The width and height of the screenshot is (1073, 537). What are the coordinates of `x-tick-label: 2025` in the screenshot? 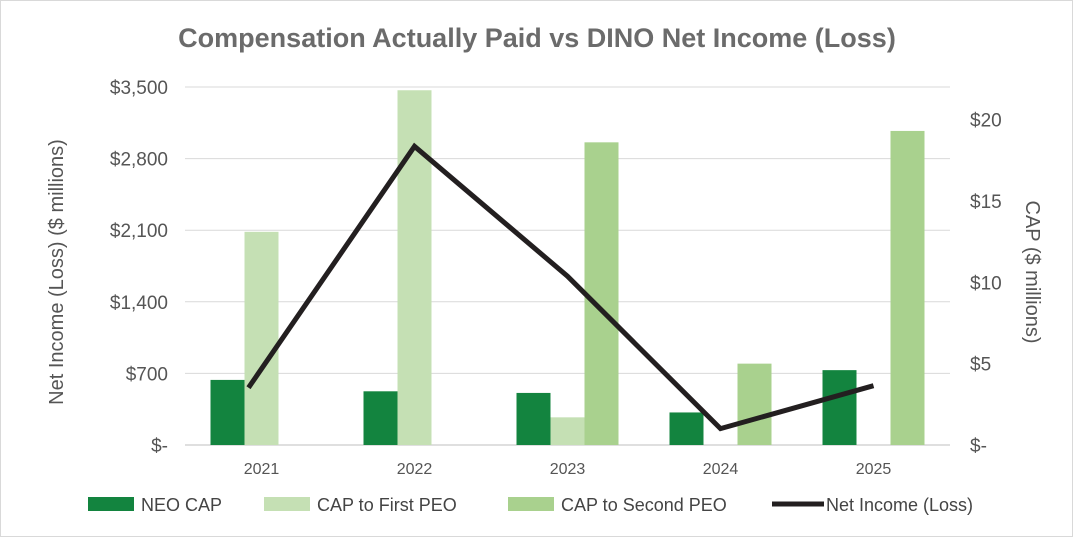 It's located at (874, 469).